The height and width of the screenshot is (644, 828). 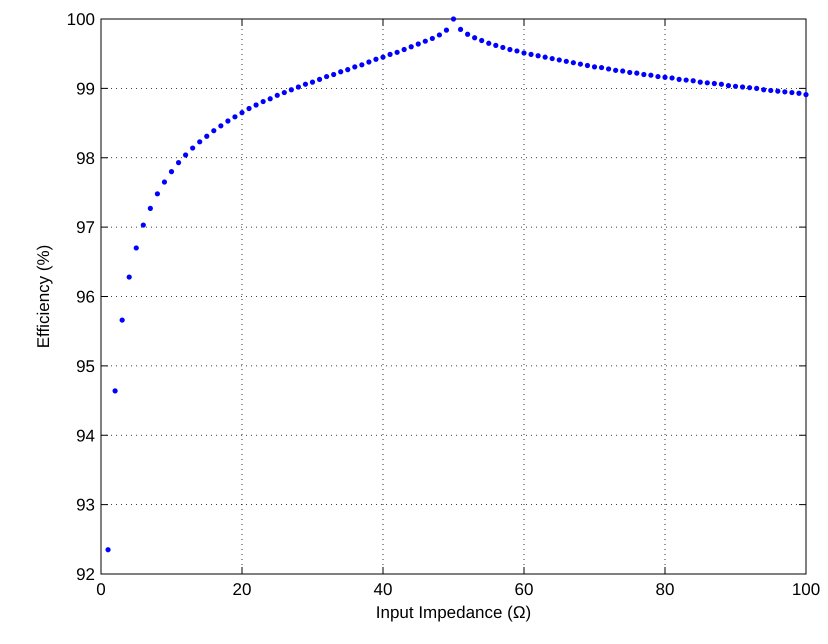 I want to click on y-tick-label: 95, so click(x=85, y=366).